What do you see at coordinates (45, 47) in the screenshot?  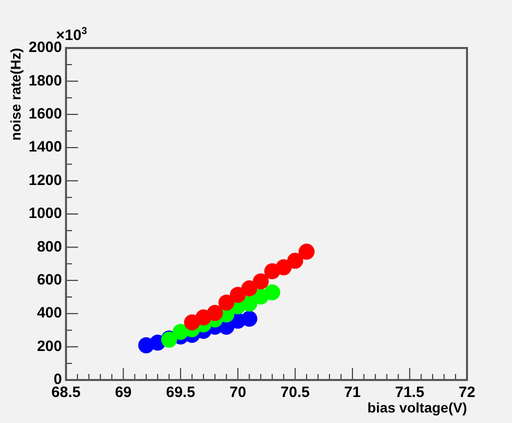 I see `y-tick-label: 2000` at bounding box center [45, 47].